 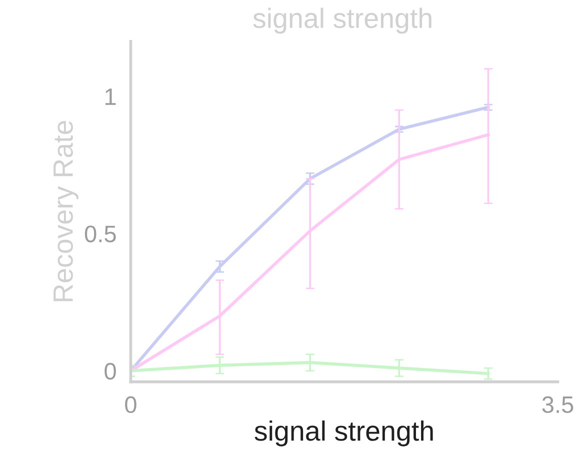 I want to click on y-tick-label: 0.5, so click(x=100, y=234).